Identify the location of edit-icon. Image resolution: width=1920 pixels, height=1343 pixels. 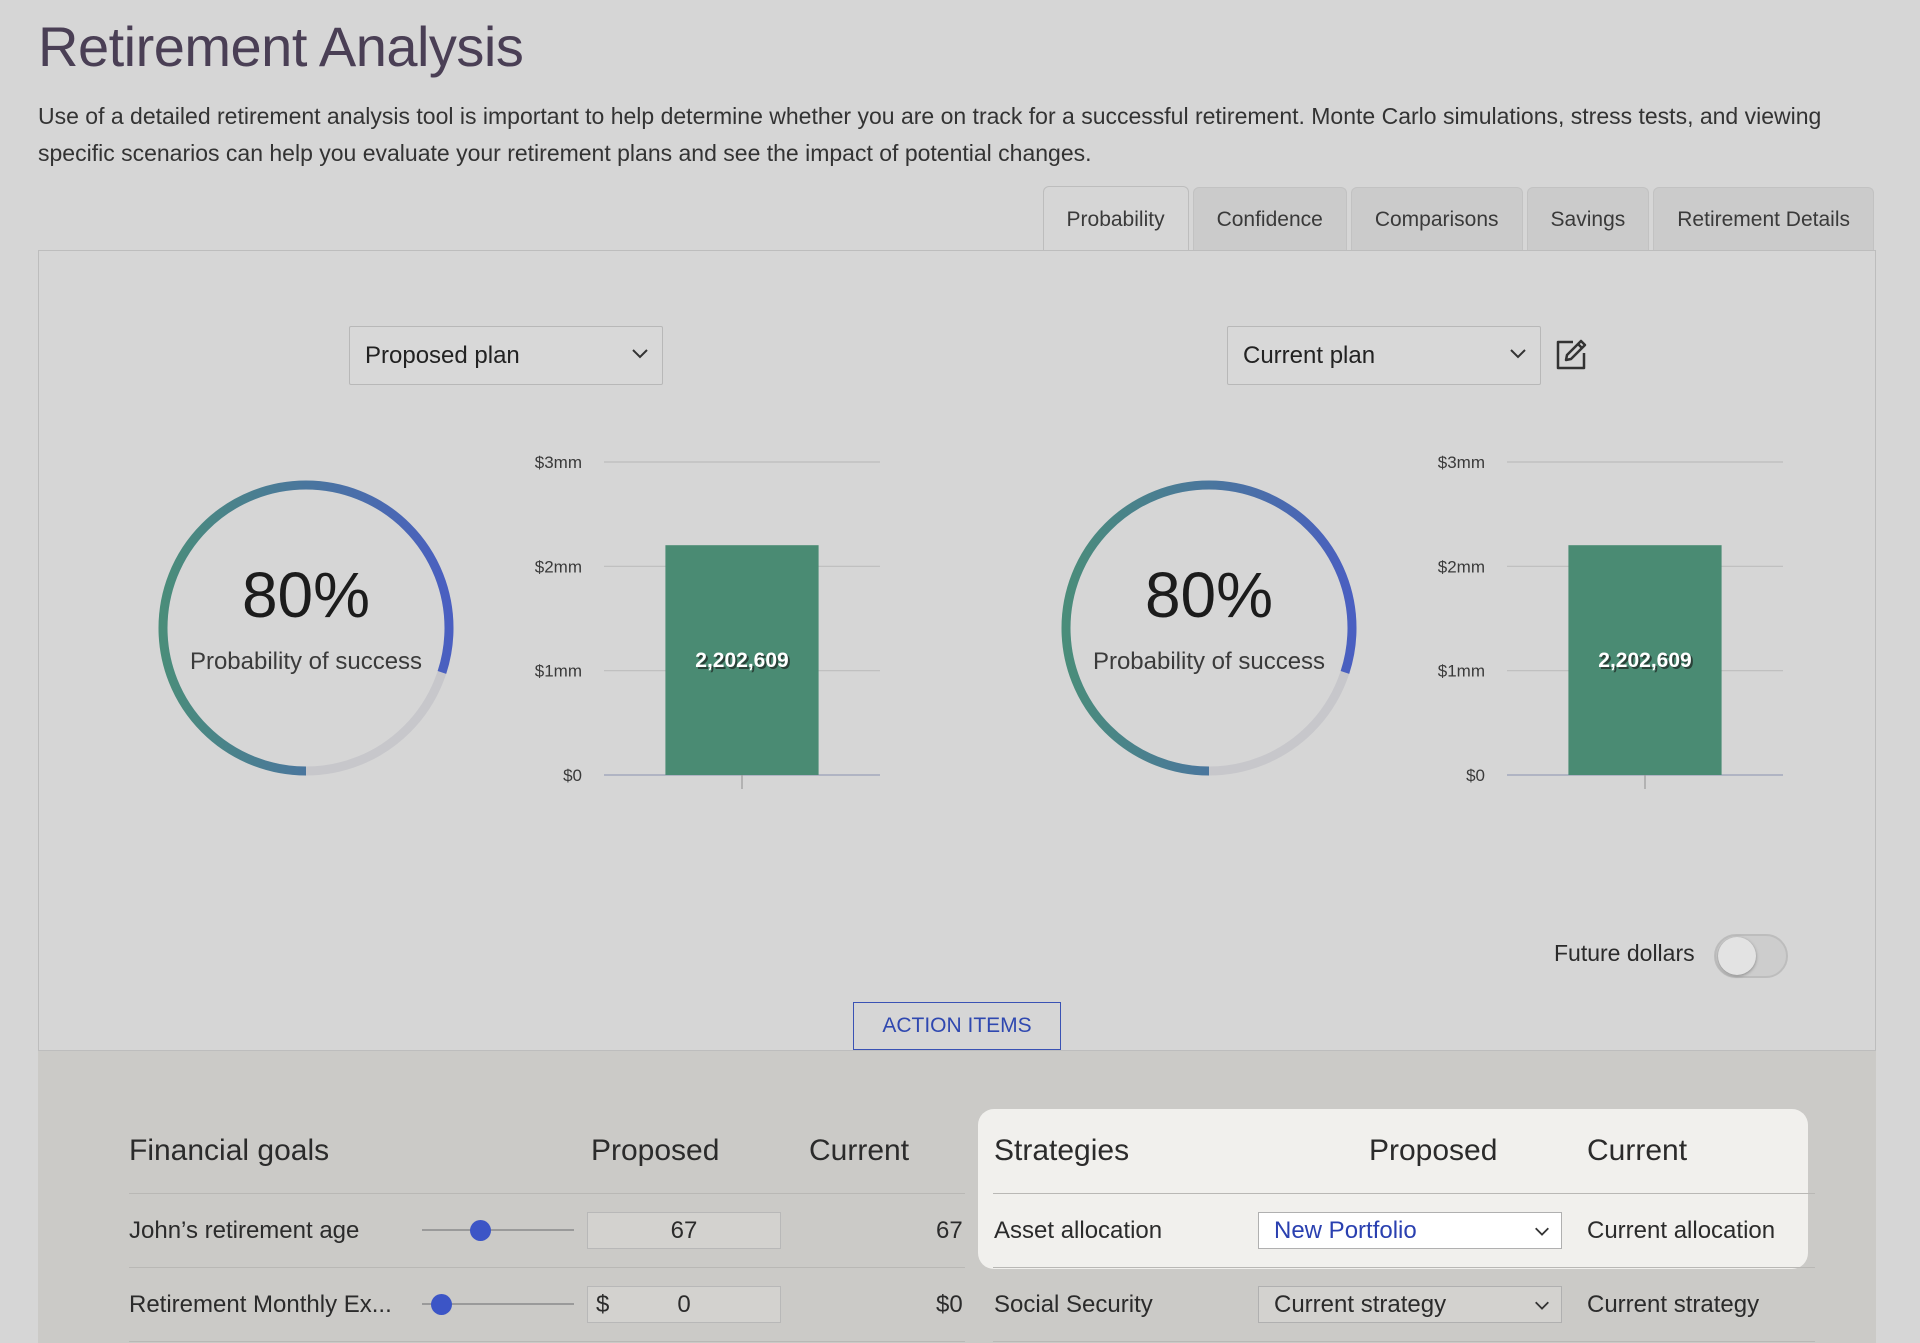
(1571, 355).